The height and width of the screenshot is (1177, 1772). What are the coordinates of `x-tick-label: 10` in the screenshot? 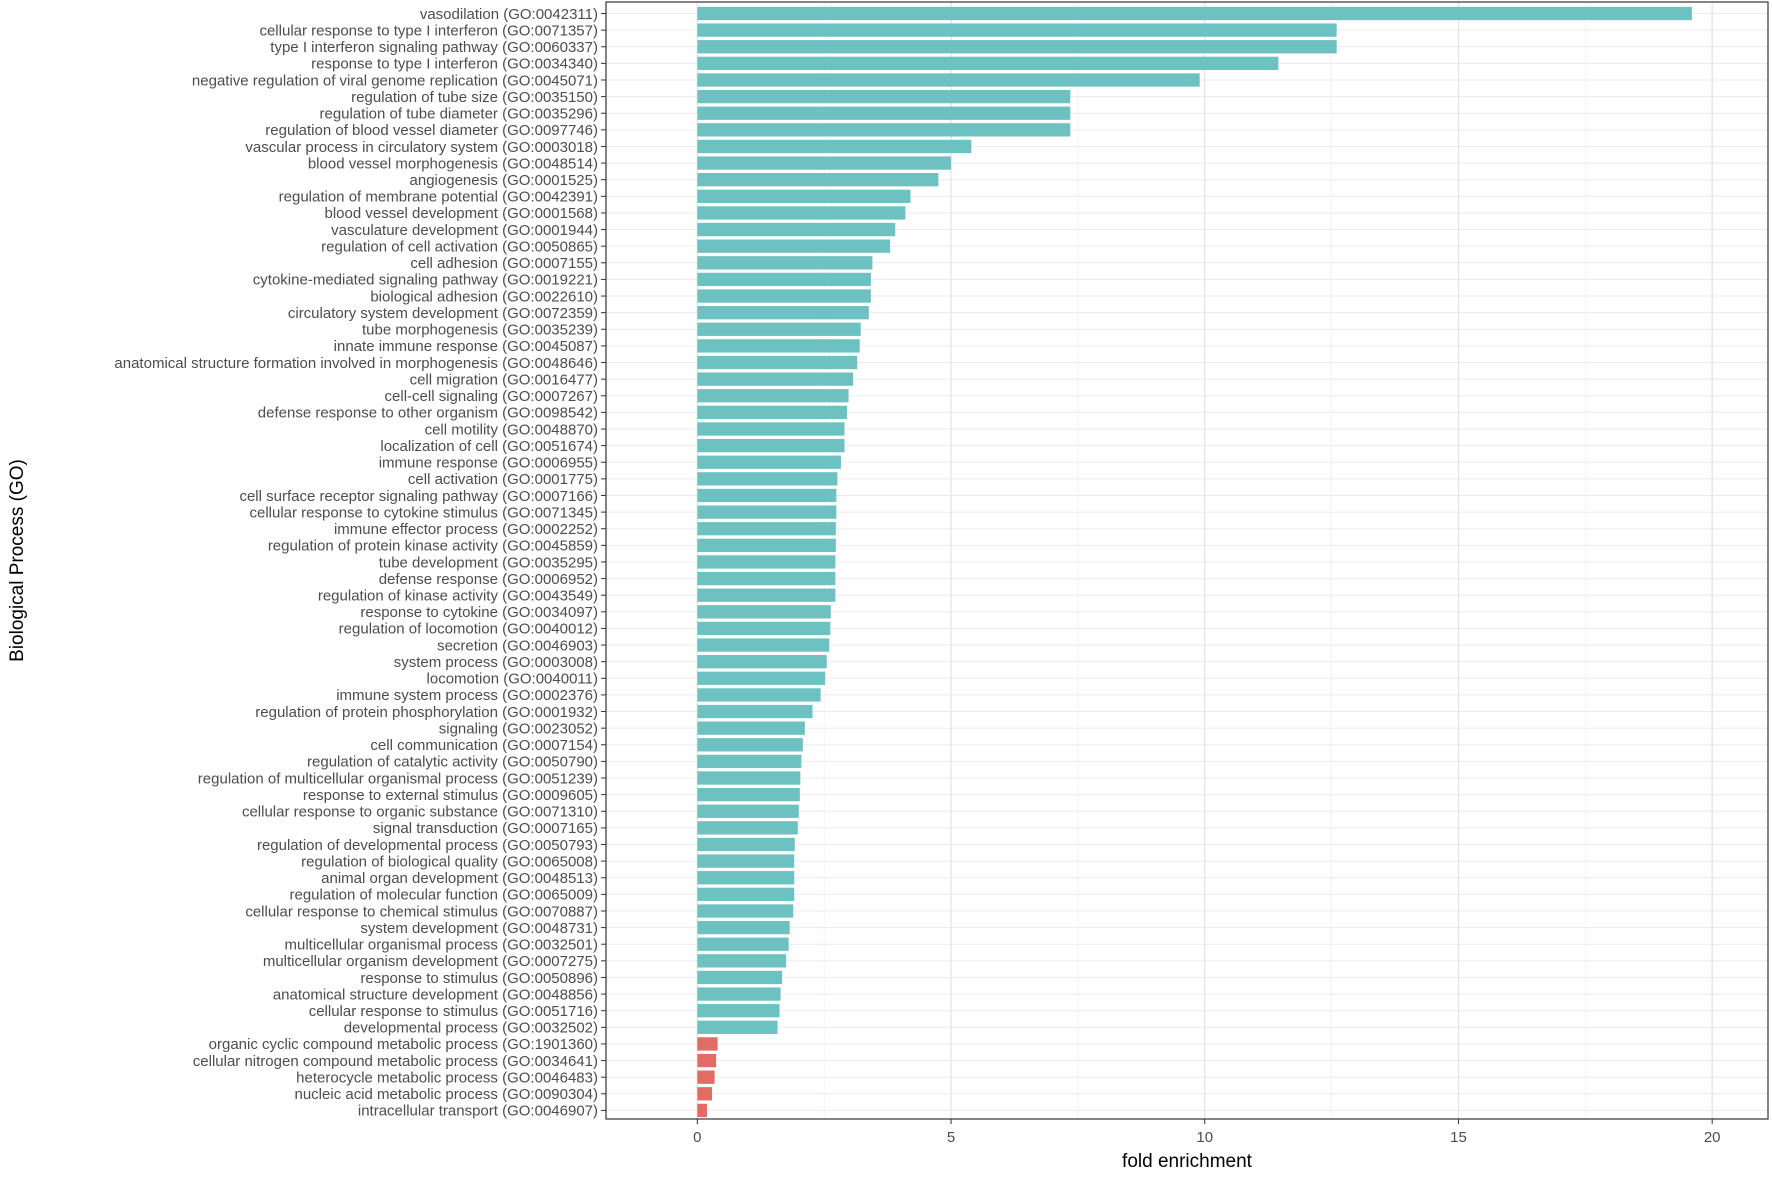 It's located at (1204, 1137).